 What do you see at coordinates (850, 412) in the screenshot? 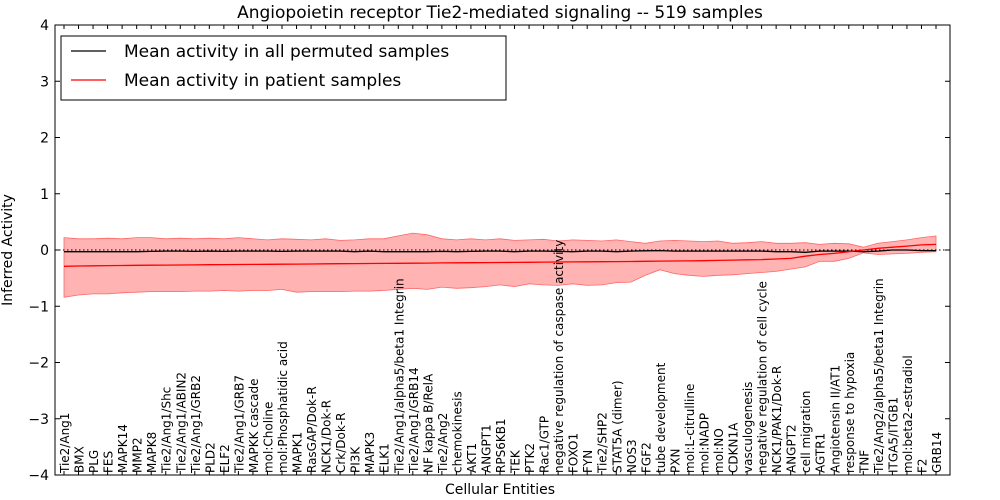
I see `x-tick-label: response to hypoxia` at bounding box center [850, 412].